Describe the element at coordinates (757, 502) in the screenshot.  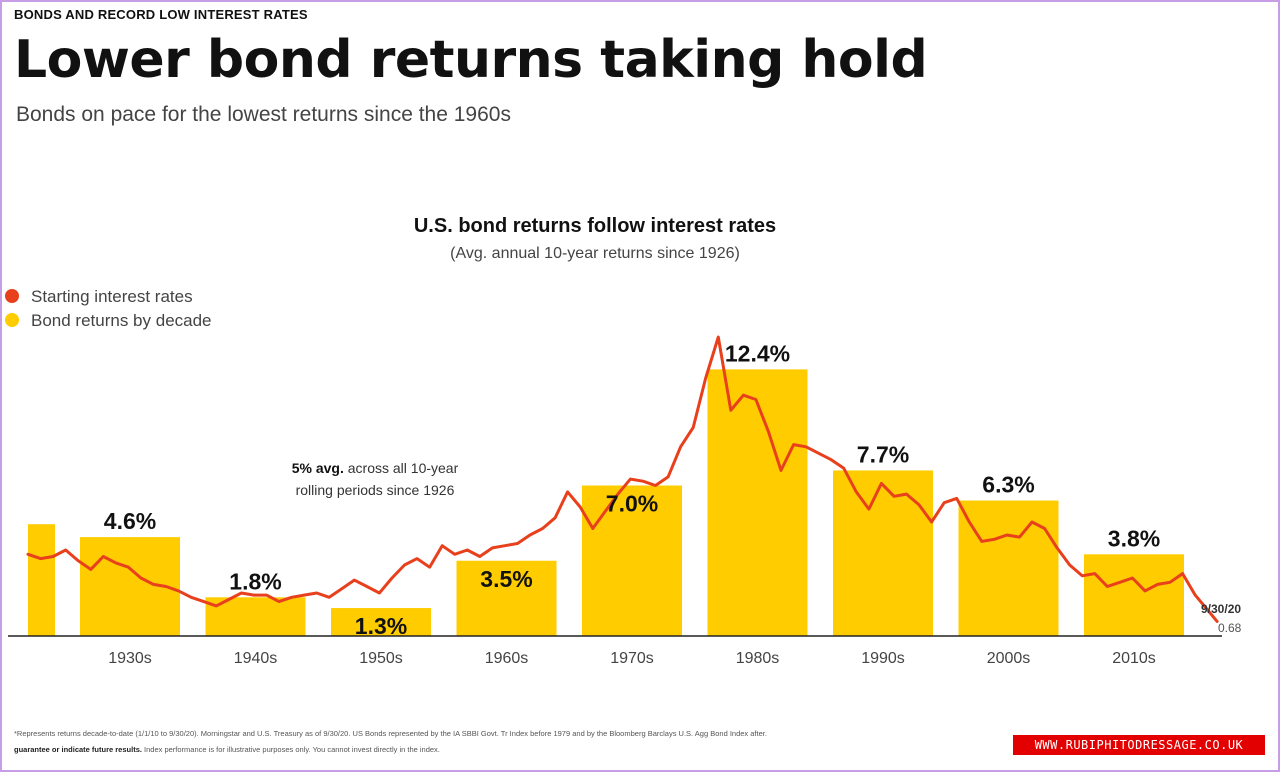
I see `bar-1980s` at that location.